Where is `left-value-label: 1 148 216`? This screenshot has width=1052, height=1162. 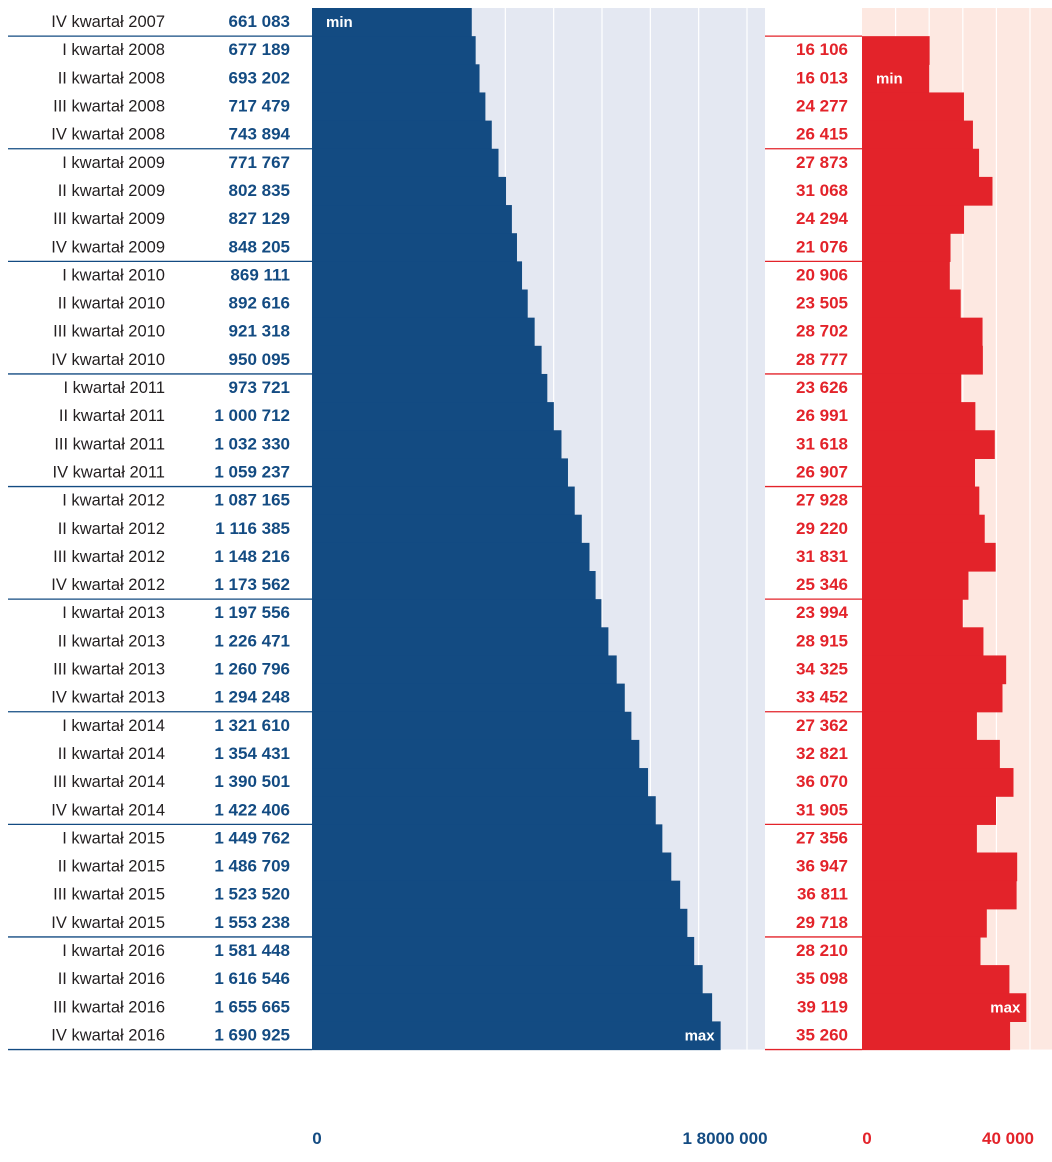
left-value-label: 1 148 216 is located at coordinates (252, 556).